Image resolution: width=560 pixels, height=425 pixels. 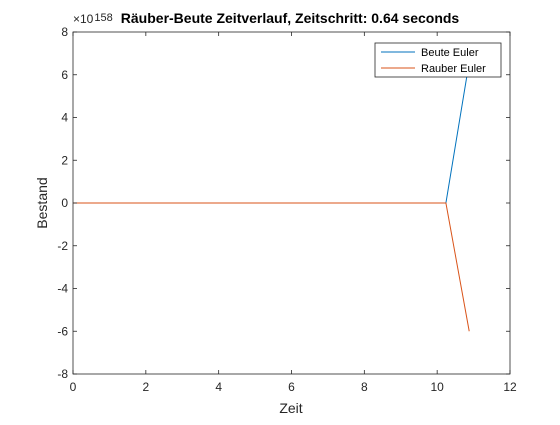 What do you see at coordinates (64, 160) in the screenshot?
I see `y-tick-label: 2` at bounding box center [64, 160].